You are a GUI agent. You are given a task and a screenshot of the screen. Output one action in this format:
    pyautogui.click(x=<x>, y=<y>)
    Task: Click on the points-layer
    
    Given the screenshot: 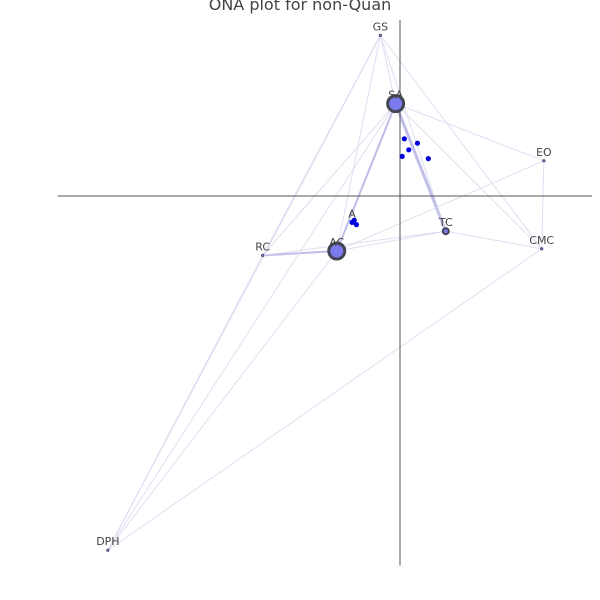 What is the action you would take?
    pyautogui.click(x=390, y=182)
    